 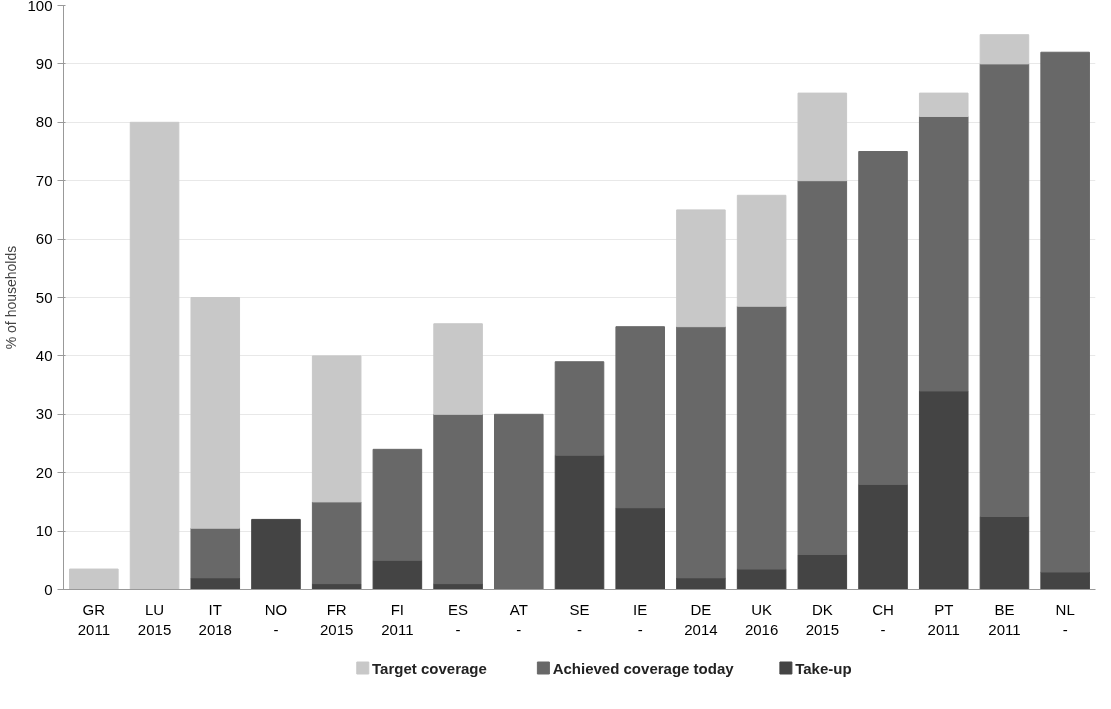 I want to click on legend-label: Achieved coverage today, so click(x=643, y=668).